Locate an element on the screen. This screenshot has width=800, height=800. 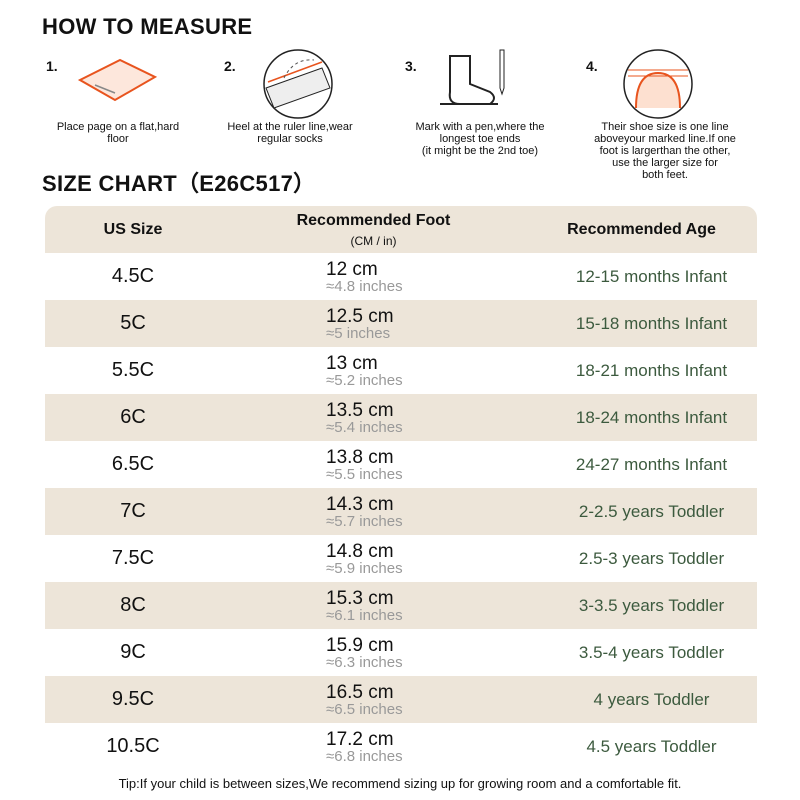
us-size: 9.5C is located at coordinates (133, 699).